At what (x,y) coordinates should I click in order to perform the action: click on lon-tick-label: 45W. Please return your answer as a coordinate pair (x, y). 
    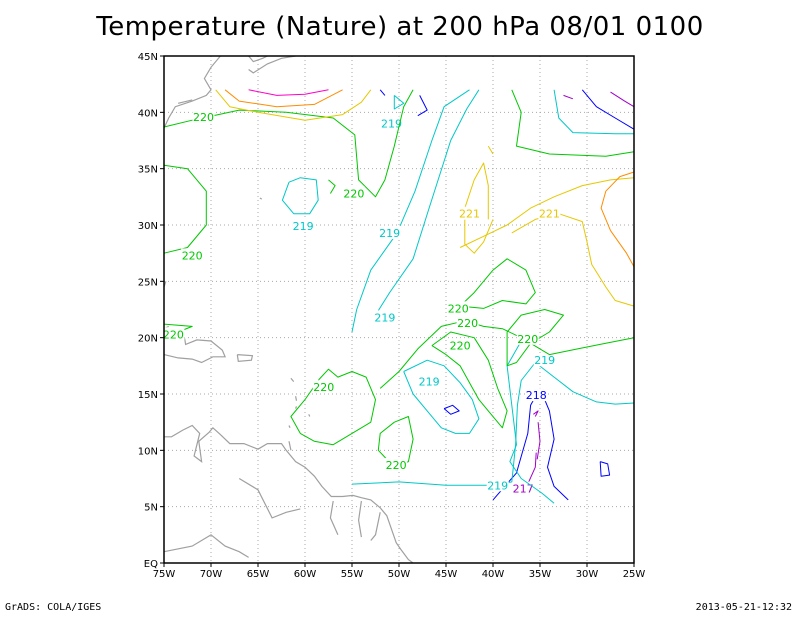
    Looking at the image, I should click on (446, 574).